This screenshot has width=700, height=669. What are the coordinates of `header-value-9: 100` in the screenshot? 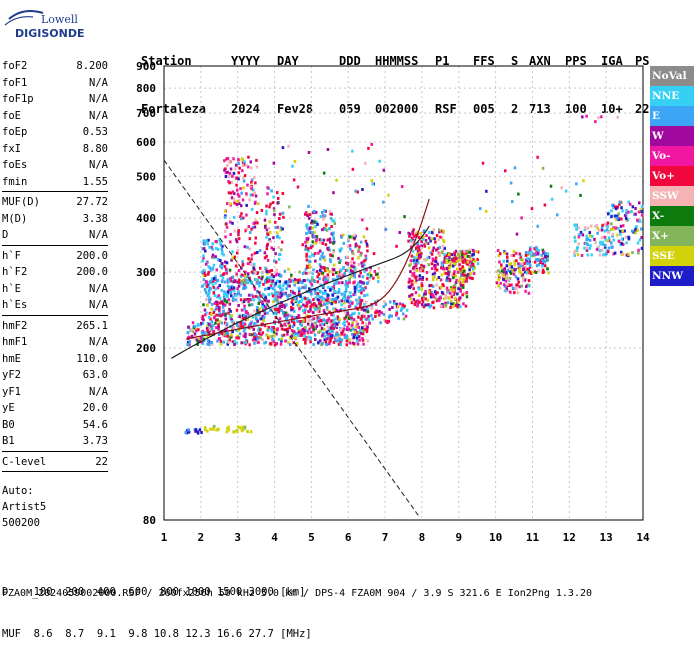 It's located at (576, 109).